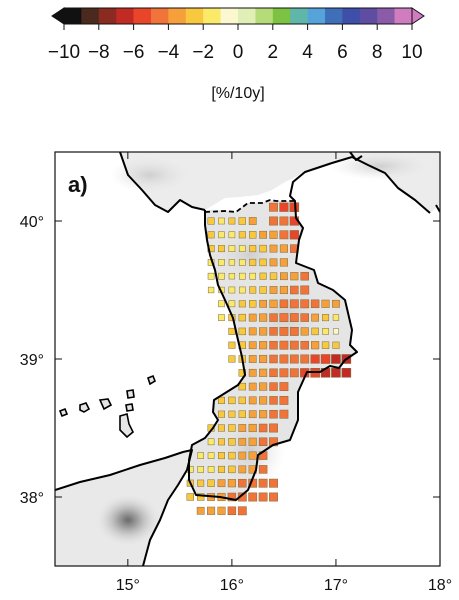 Image resolution: width=459 pixels, height=600 pixels. Describe the element at coordinates (32, 222) in the screenshot. I see `lat-tick-label: 40°` at that location.